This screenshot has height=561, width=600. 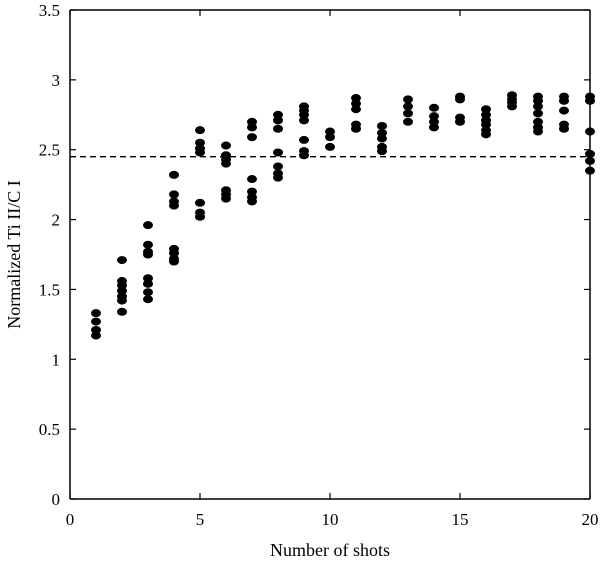 What do you see at coordinates (56, 359) in the screenshot?
I see `y-tick-label: 1` at bounding box center [56, 359].